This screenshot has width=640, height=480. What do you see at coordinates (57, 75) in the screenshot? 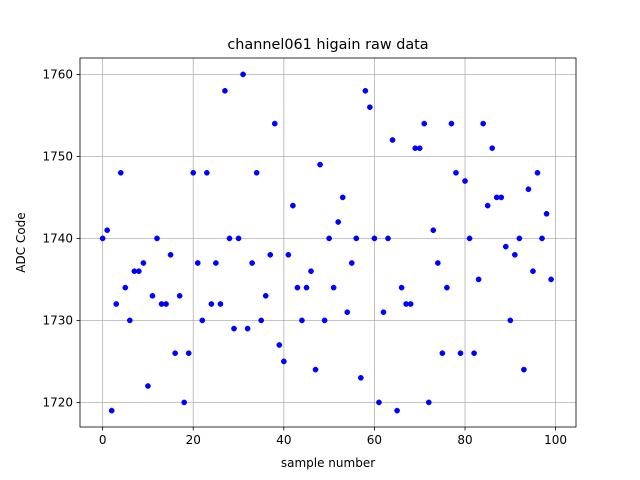
I see `y-tick-label: 1760` at bounding box center [57, 75].